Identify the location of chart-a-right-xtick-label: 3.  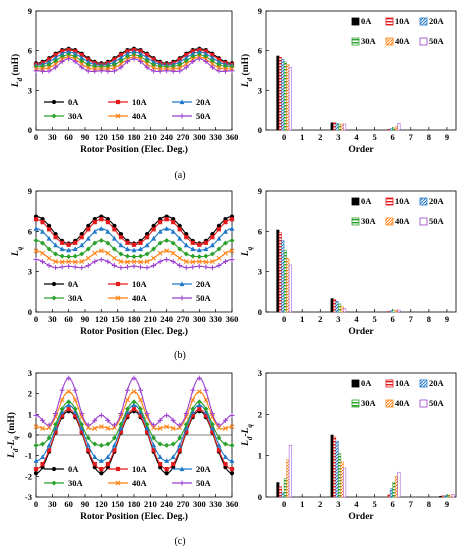
(338, 137).